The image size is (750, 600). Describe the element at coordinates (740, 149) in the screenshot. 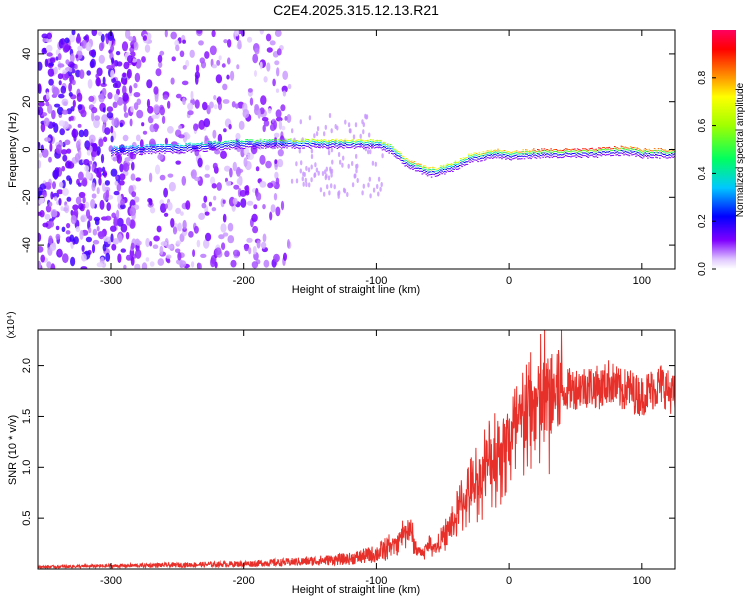

I see `colorbar-label: Normalized spectral amplitude` at that location.